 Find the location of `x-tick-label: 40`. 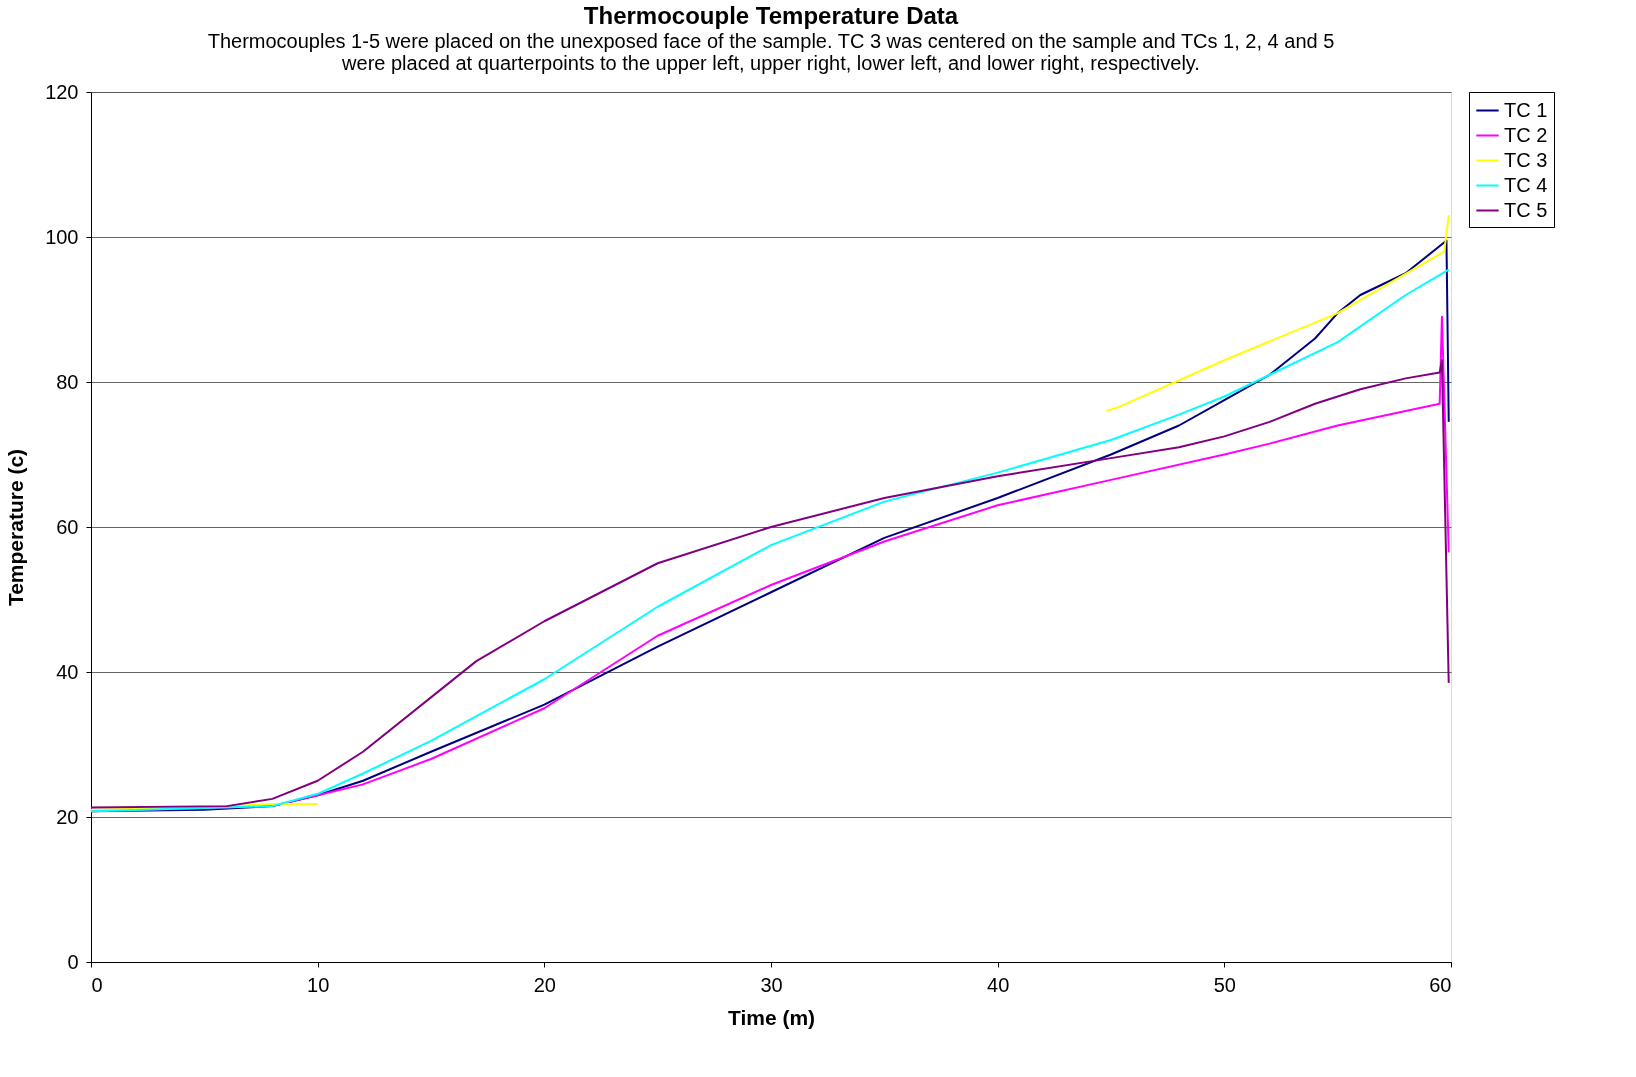

x-tick-label: 40 is located at coordinates (998, 984).